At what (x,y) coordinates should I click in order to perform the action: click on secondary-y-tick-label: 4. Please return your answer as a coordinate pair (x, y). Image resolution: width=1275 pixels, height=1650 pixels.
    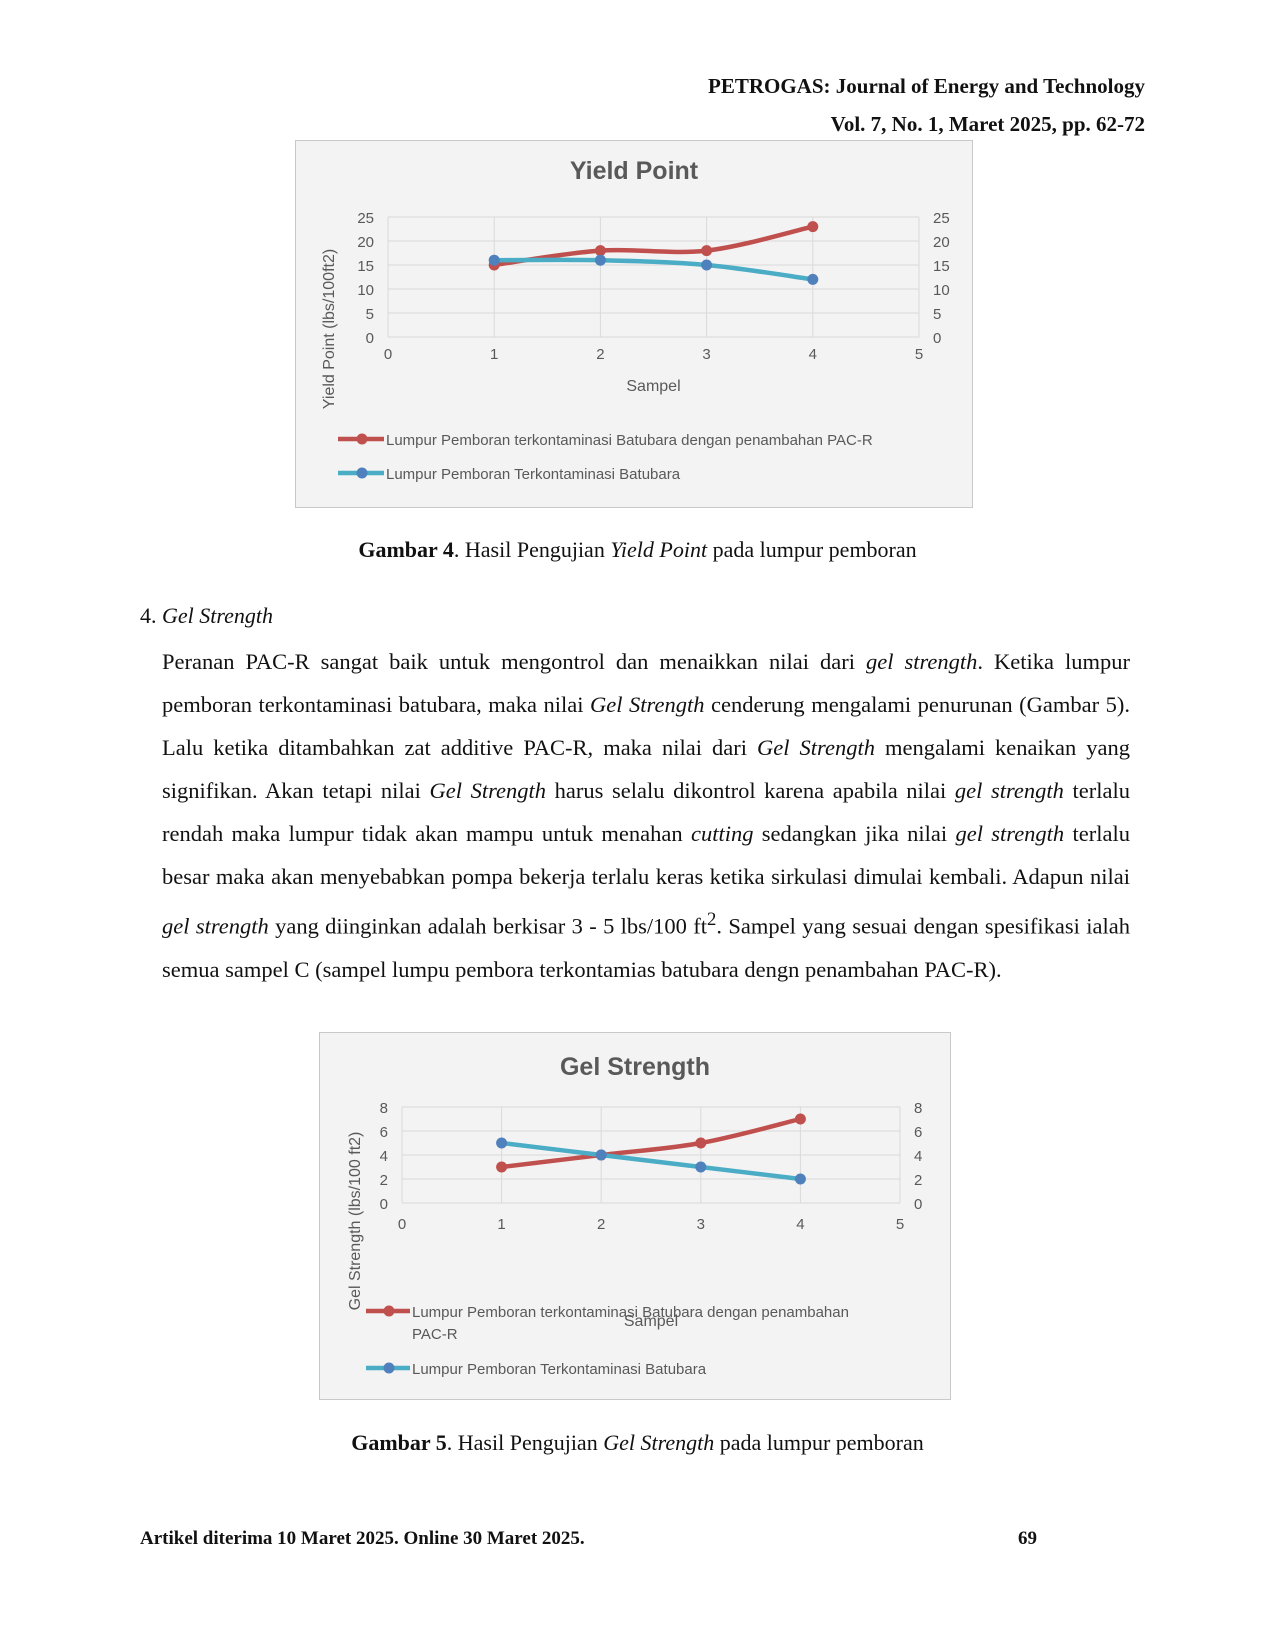
    Looking at the image, I should click on (918, 1156).